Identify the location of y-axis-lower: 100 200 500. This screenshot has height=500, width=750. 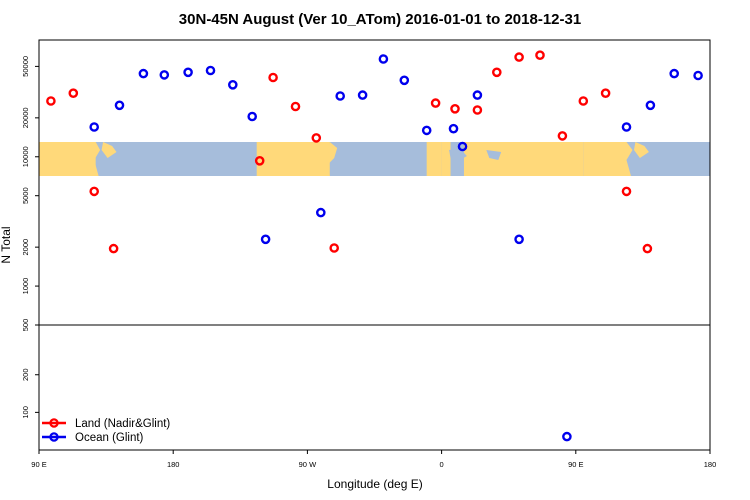
(30, 369).